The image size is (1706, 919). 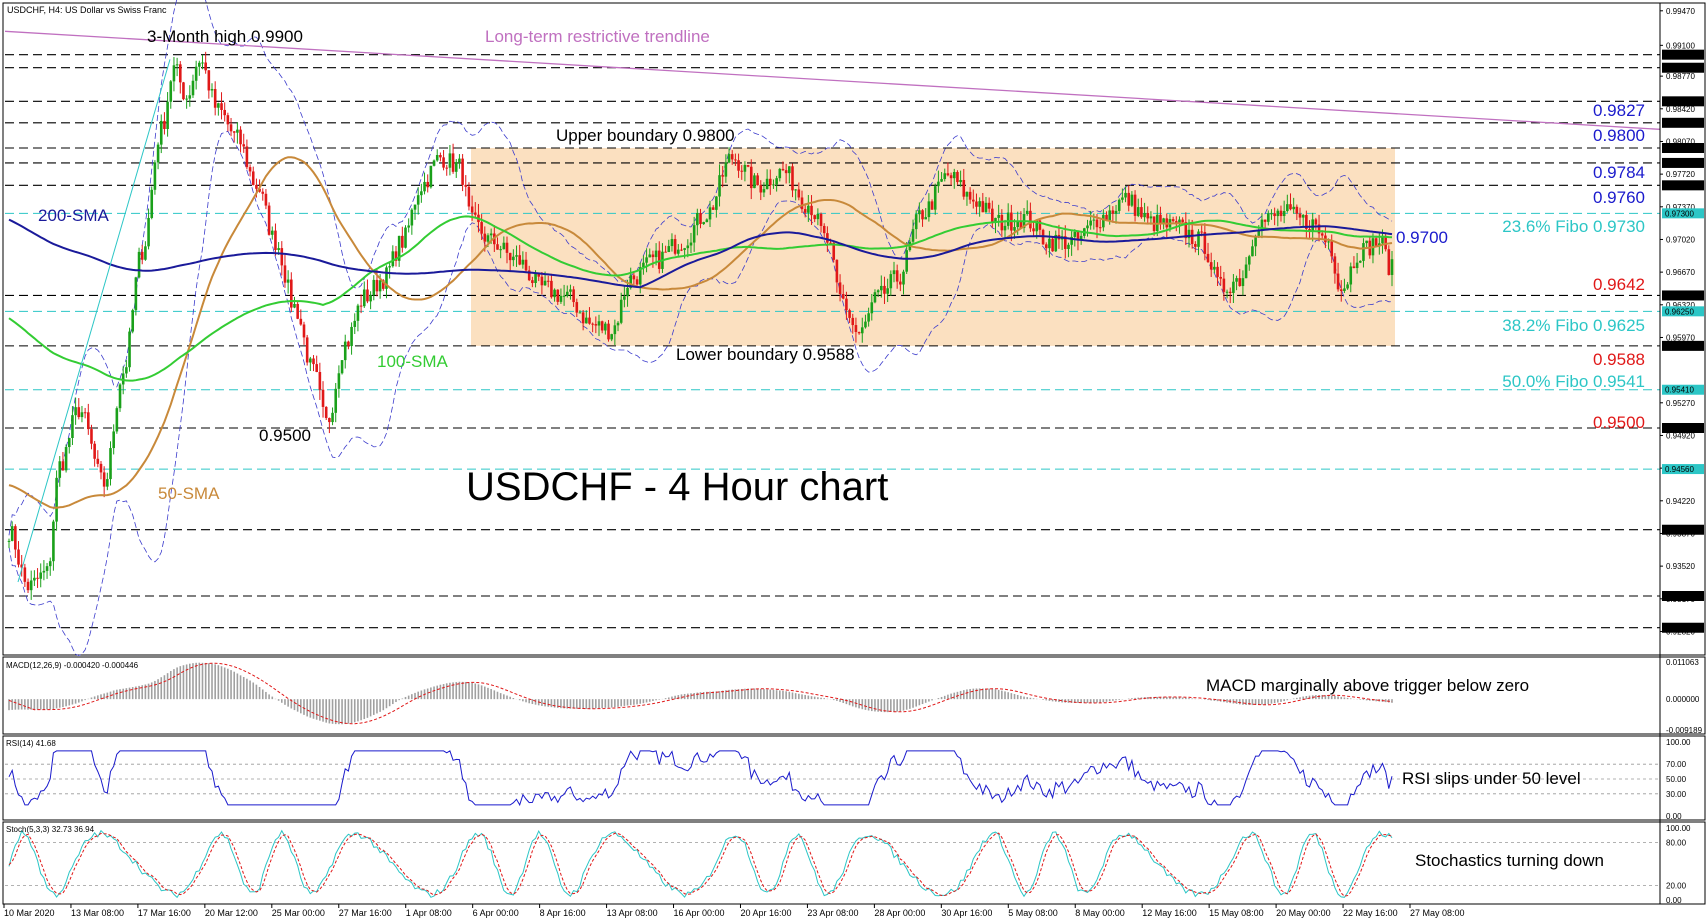 What do you see at coordinates (1680, 45) in the screenshot?
I see `y-tick-label: 0.99100` at bounding box center [1680, 45].